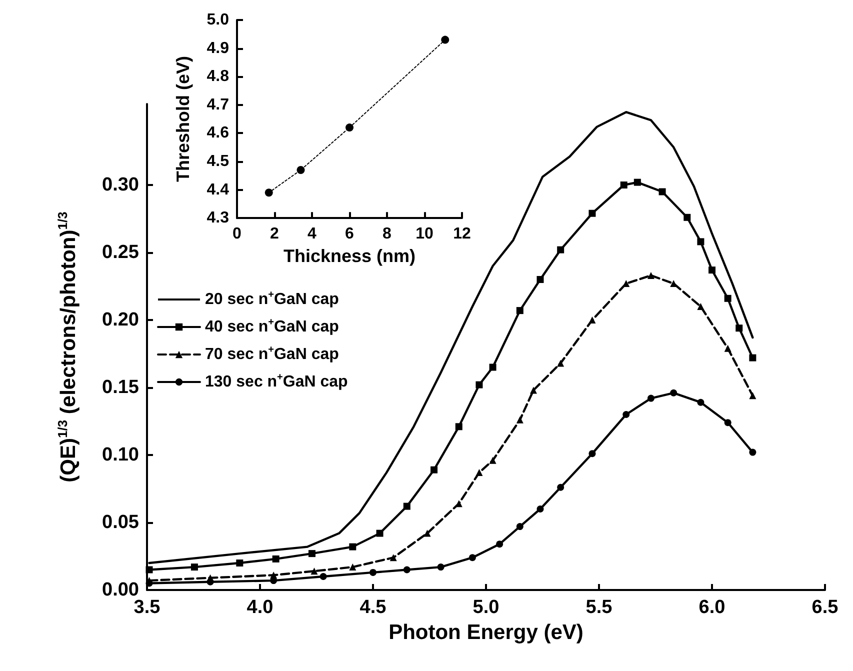 The width and height of the screenshot is (853, 671). What do you see at coordinates (272, 299) in the screenshot?
I see `legend-label: 20 sec n+GaN cap` at bounding box center [272, 299].